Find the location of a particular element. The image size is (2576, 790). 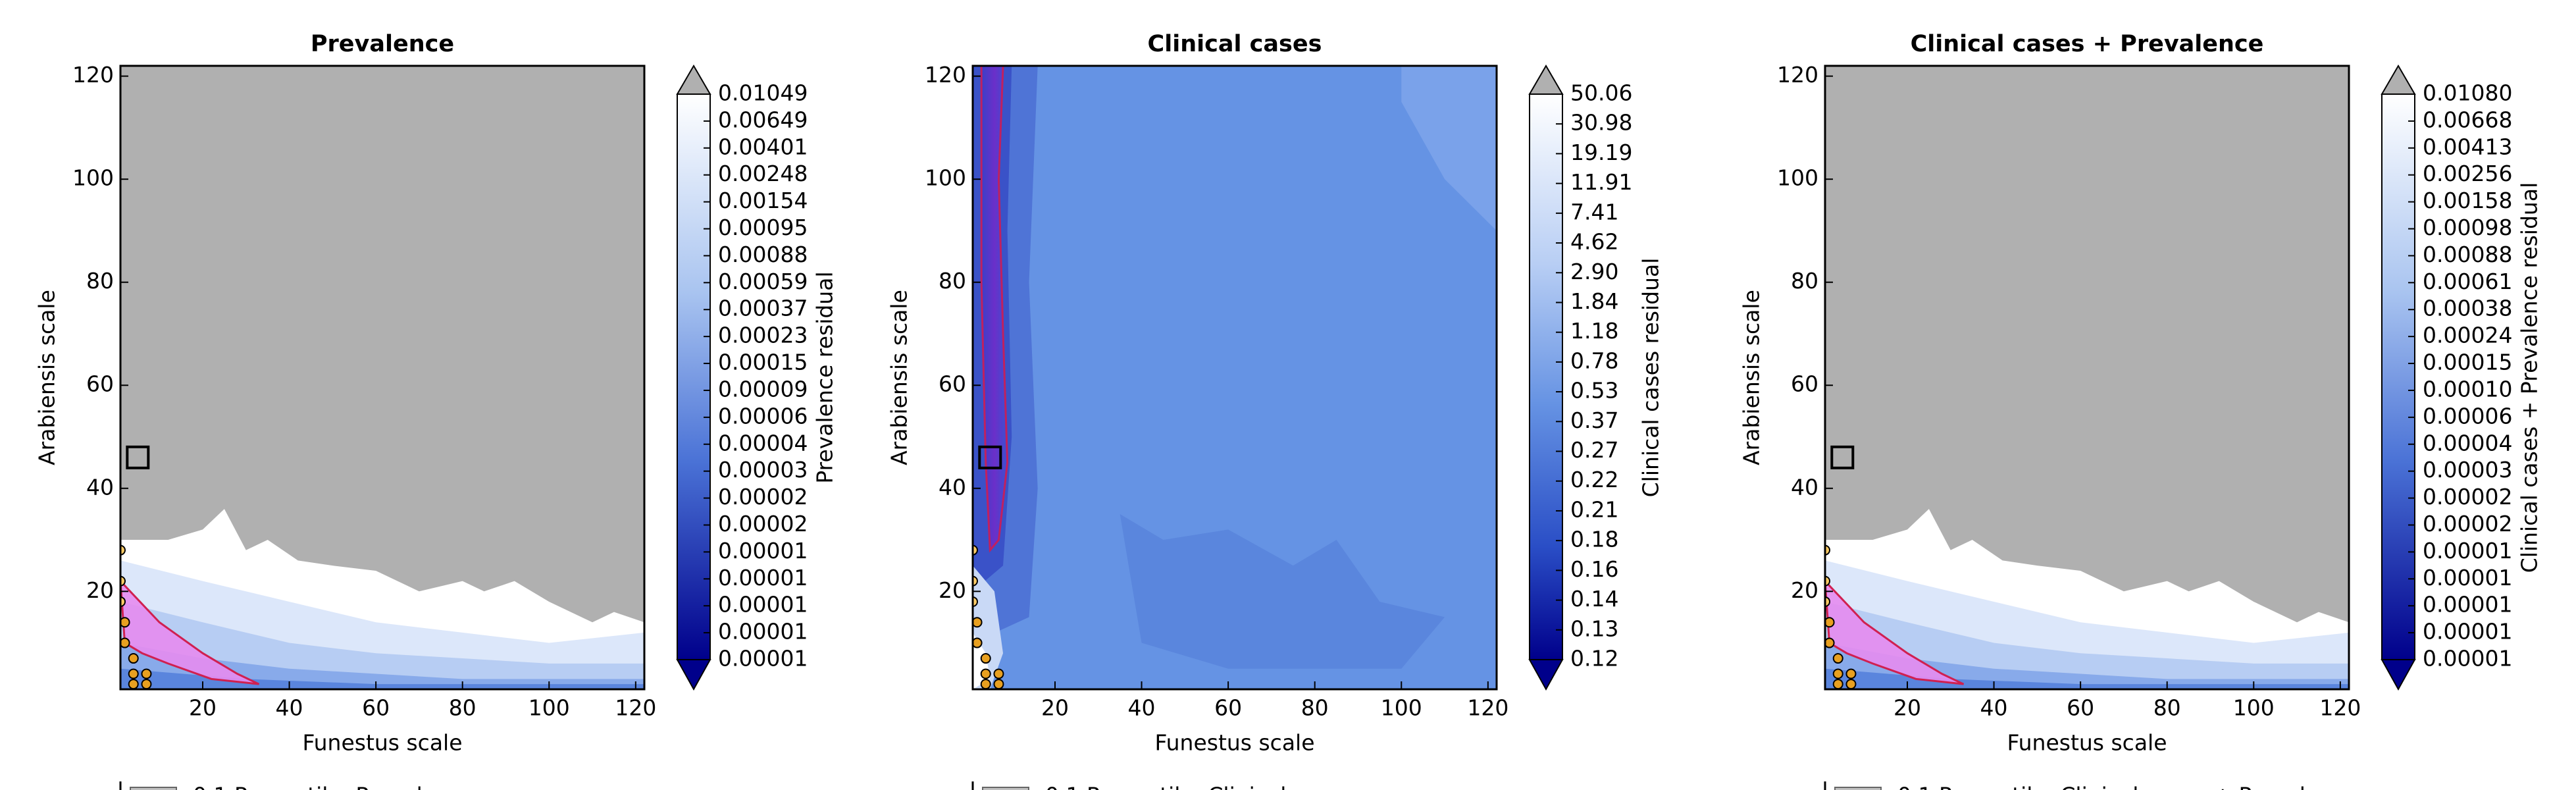

colorbar-tick-label: 19.19 is located at coordinates (1601, 152).